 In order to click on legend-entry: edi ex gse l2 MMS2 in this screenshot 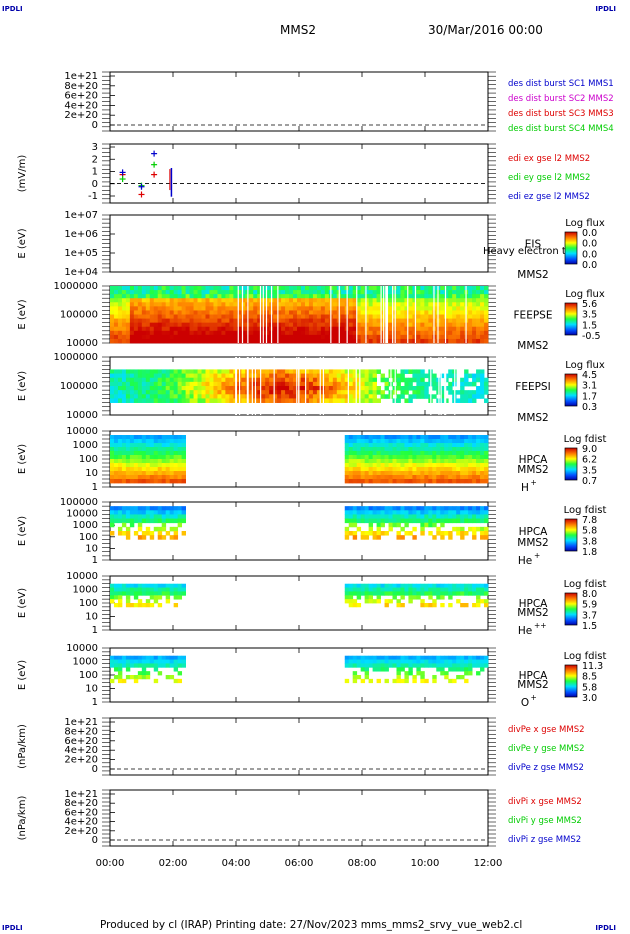, I will do `click(549, 159)`.